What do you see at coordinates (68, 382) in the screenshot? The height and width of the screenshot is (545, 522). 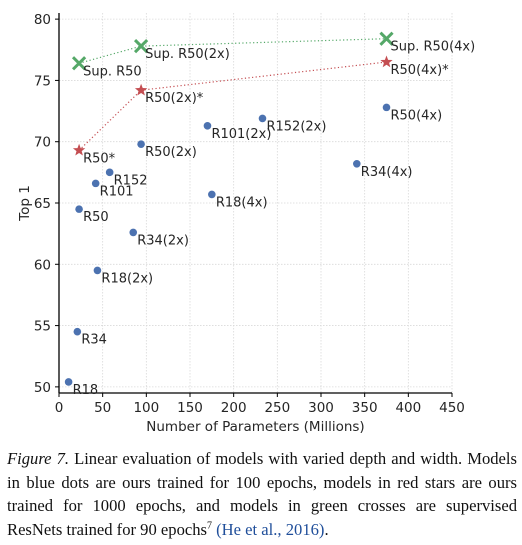 I see `point-r18` at bounding box center [68, 382].